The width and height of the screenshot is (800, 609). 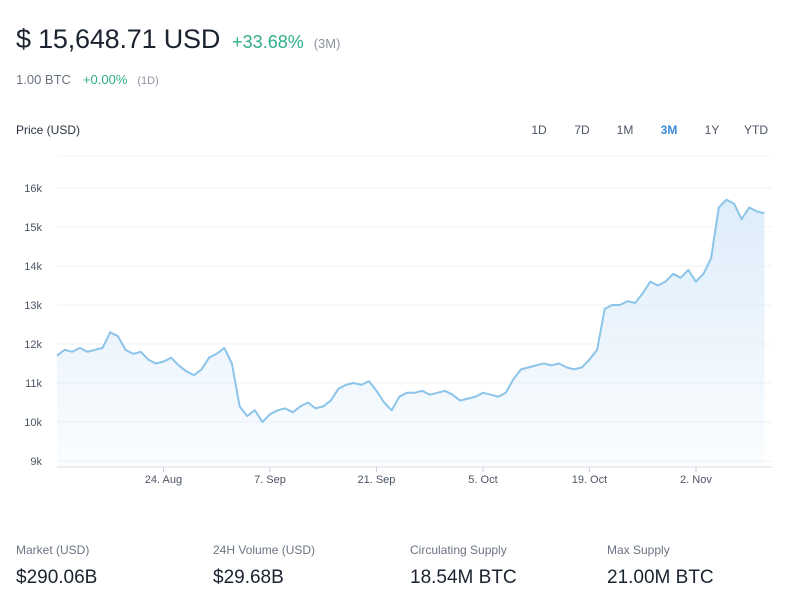 I want to click on x-tick-label: 21. Sep, so click(x=377, y=480).